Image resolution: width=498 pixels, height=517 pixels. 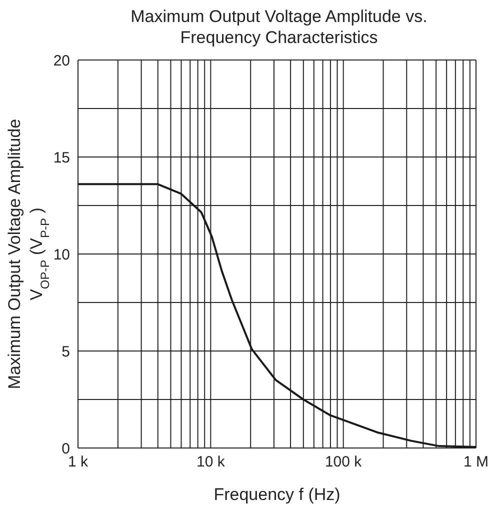 What do you see at coordinates (279, 27) in the screenshot?
I see `chart-title: Maximum Output Voltage Amplitude vs. Frequency Characteristics` at bounding box center [279, 27].